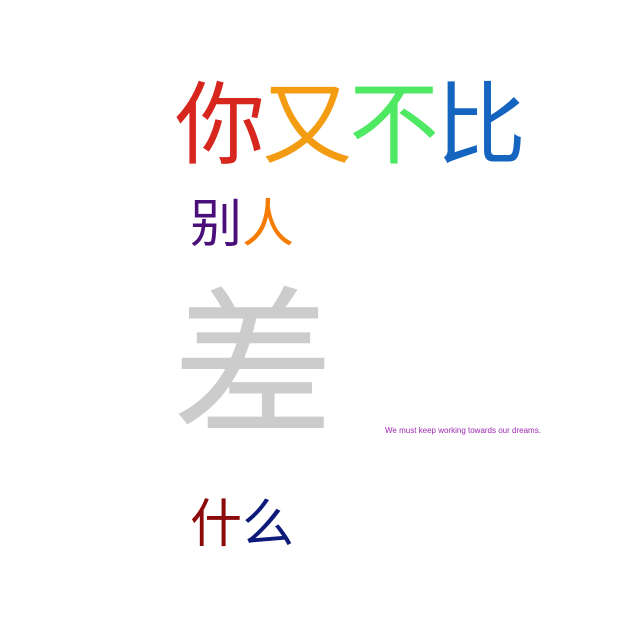  What do you see at coordinates (253, 367) in the screenshot?
I see `big-character: 差` at bounding box center [253, 367].